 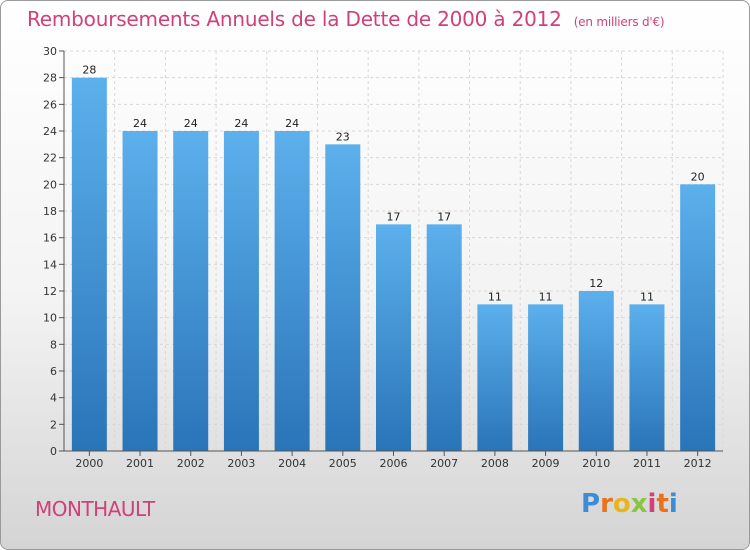 What do you see at coordinates (596, 463) in the screenshot?
I see `x-tick-label: 2010` at bounding box center [596, 463].